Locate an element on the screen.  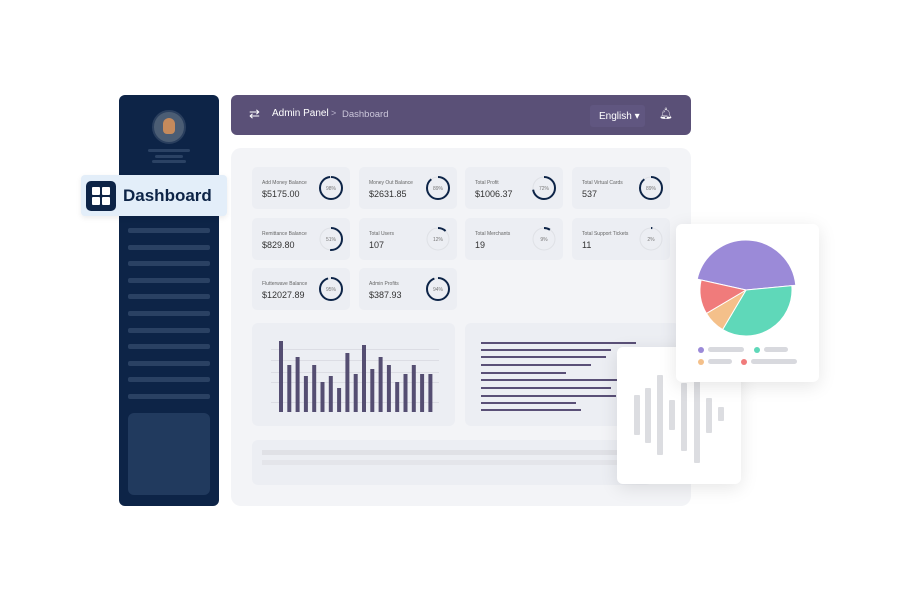
stat-card: Total Users 107 12% is located at coordinates (408, 239).